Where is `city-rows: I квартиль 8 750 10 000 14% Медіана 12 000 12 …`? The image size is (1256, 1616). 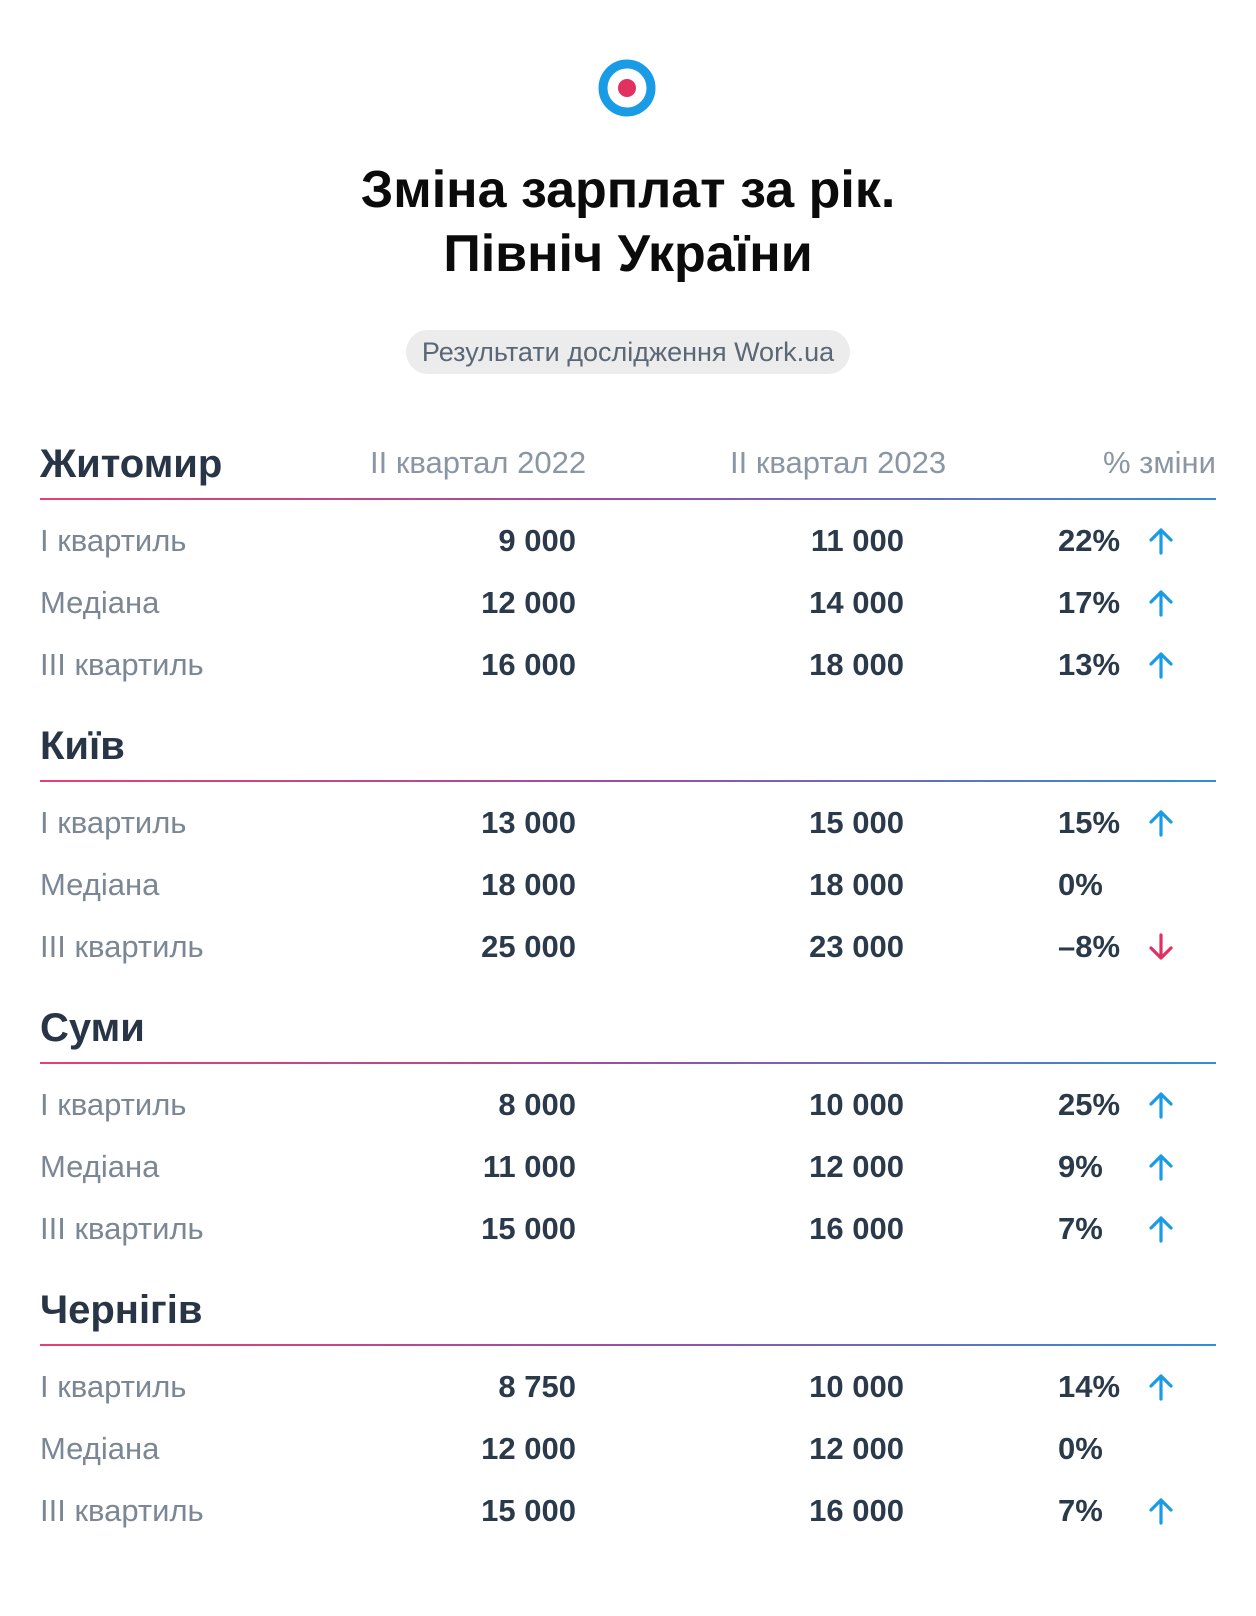
city-rows: I квартиль 8 750 10 000 14% Медіана 12 000 12 … is located at coordinates (628, 1452).